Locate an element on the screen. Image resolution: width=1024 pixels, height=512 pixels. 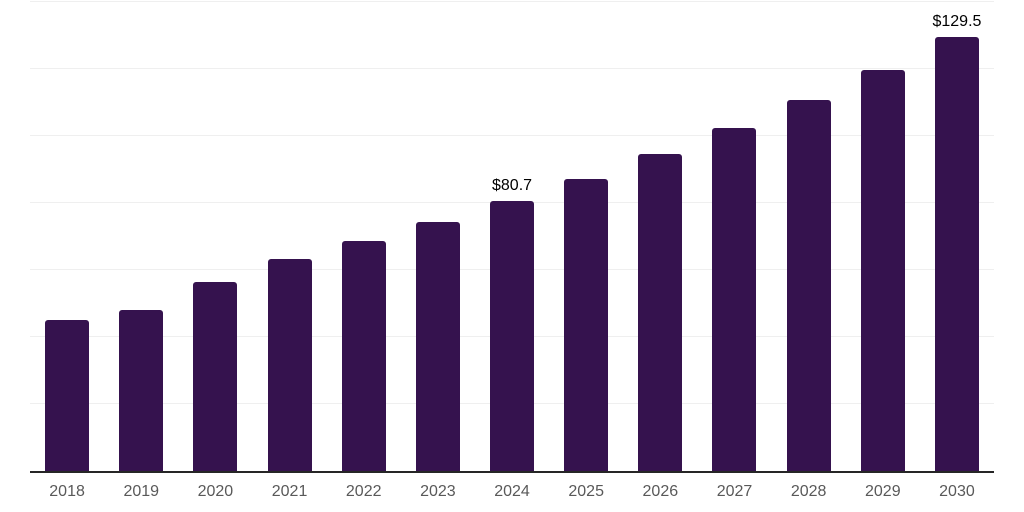
bar-slot-2026 is located at coordinates (660, 236).